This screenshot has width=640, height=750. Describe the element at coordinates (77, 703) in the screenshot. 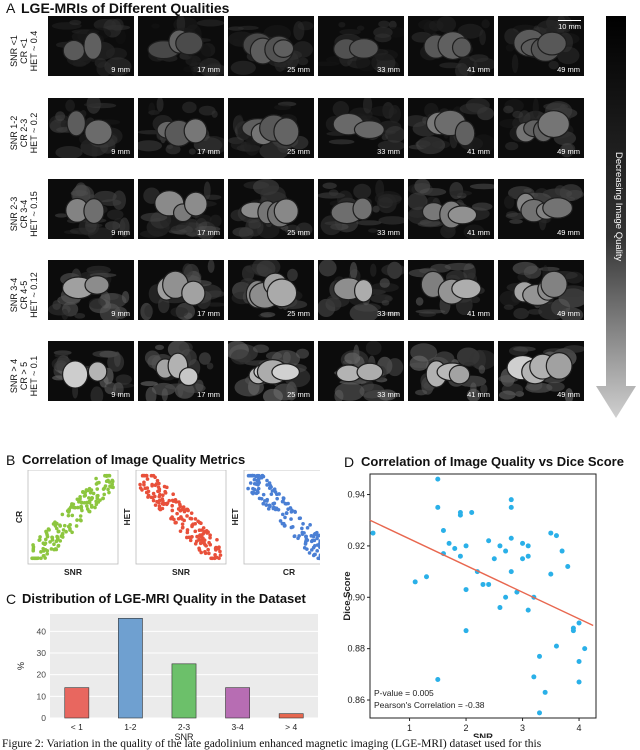

I see `bar` at that location.